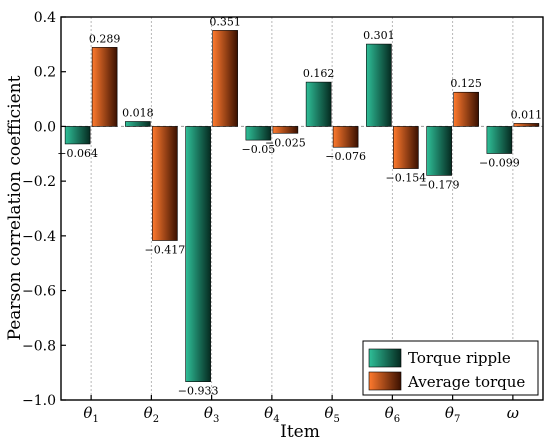  What do you see at coordinates (513, 413) in the screenshot?
I see `x-tick-label: ω` at bounding box center [513, 413].